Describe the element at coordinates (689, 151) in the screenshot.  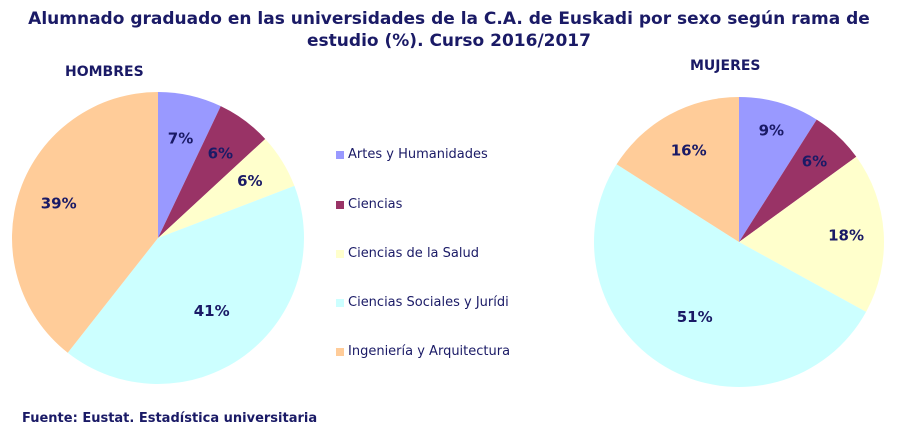
I see `data-label-mujeres-ingenieria: 16%` at that location.